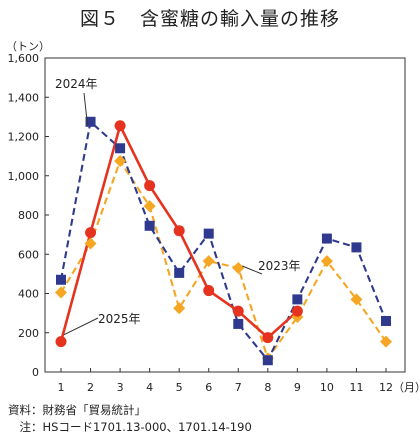  What do you see at coordinates (327, 387) in the screenshot?
I see `x-tick-label: 10` at bounding box center [327, 387].